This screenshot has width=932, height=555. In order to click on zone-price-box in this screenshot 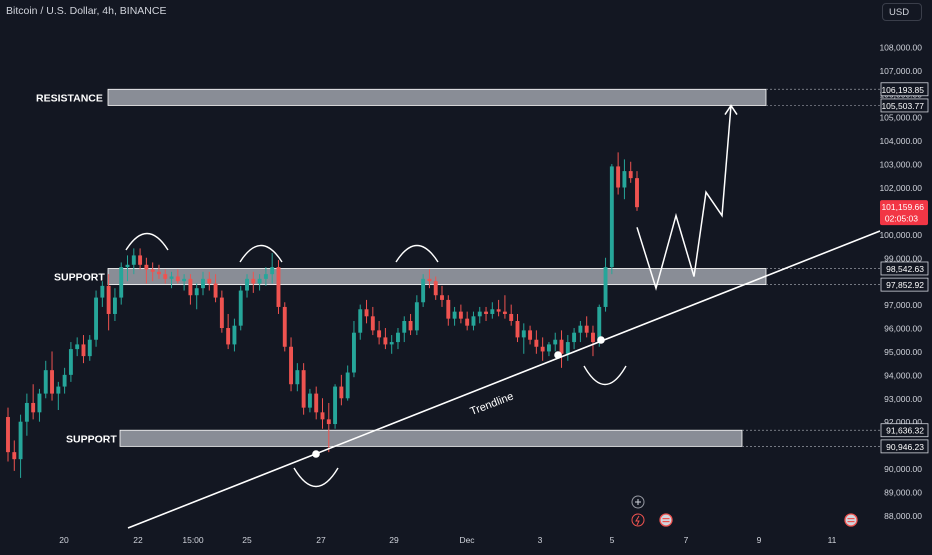, I will do `click(904, 105)`.